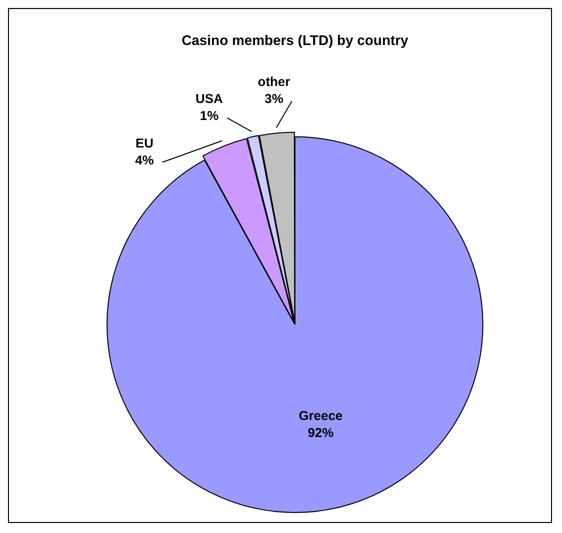 The height and width of the screenshot is (533, 562). What do you see at coordinates (274, 82) in the screenshot?
I see `slice-label: other` at bounding box center [274, 82].